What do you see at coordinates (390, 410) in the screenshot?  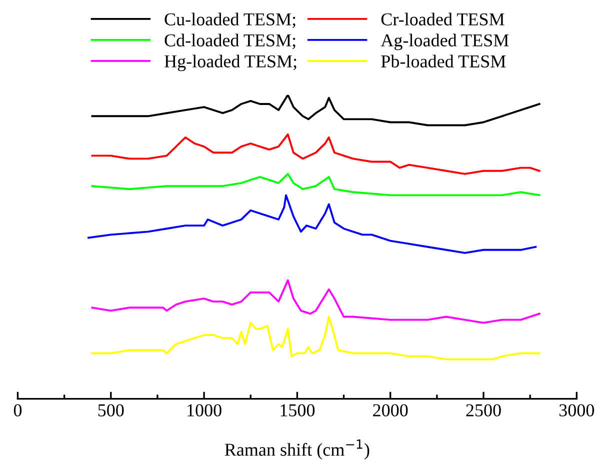 I see `x-tick-label: 2000` at bounding box center [390, 410].